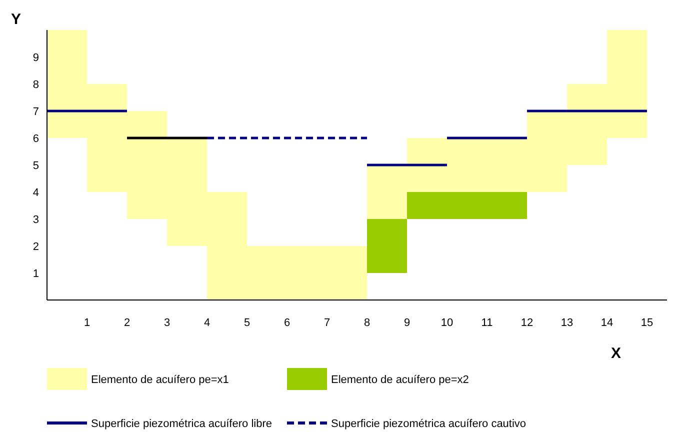 Image resolution: width=676 pixels, height=432 pixels. I want to click on x-tick-label: 8, so click(367, 323).